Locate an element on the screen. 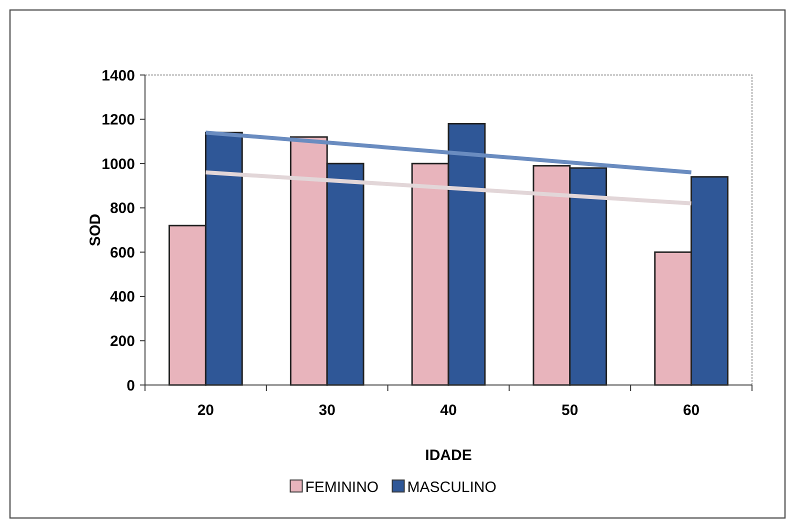  y-tick-label: 400 is located at coordinates (122, 297).